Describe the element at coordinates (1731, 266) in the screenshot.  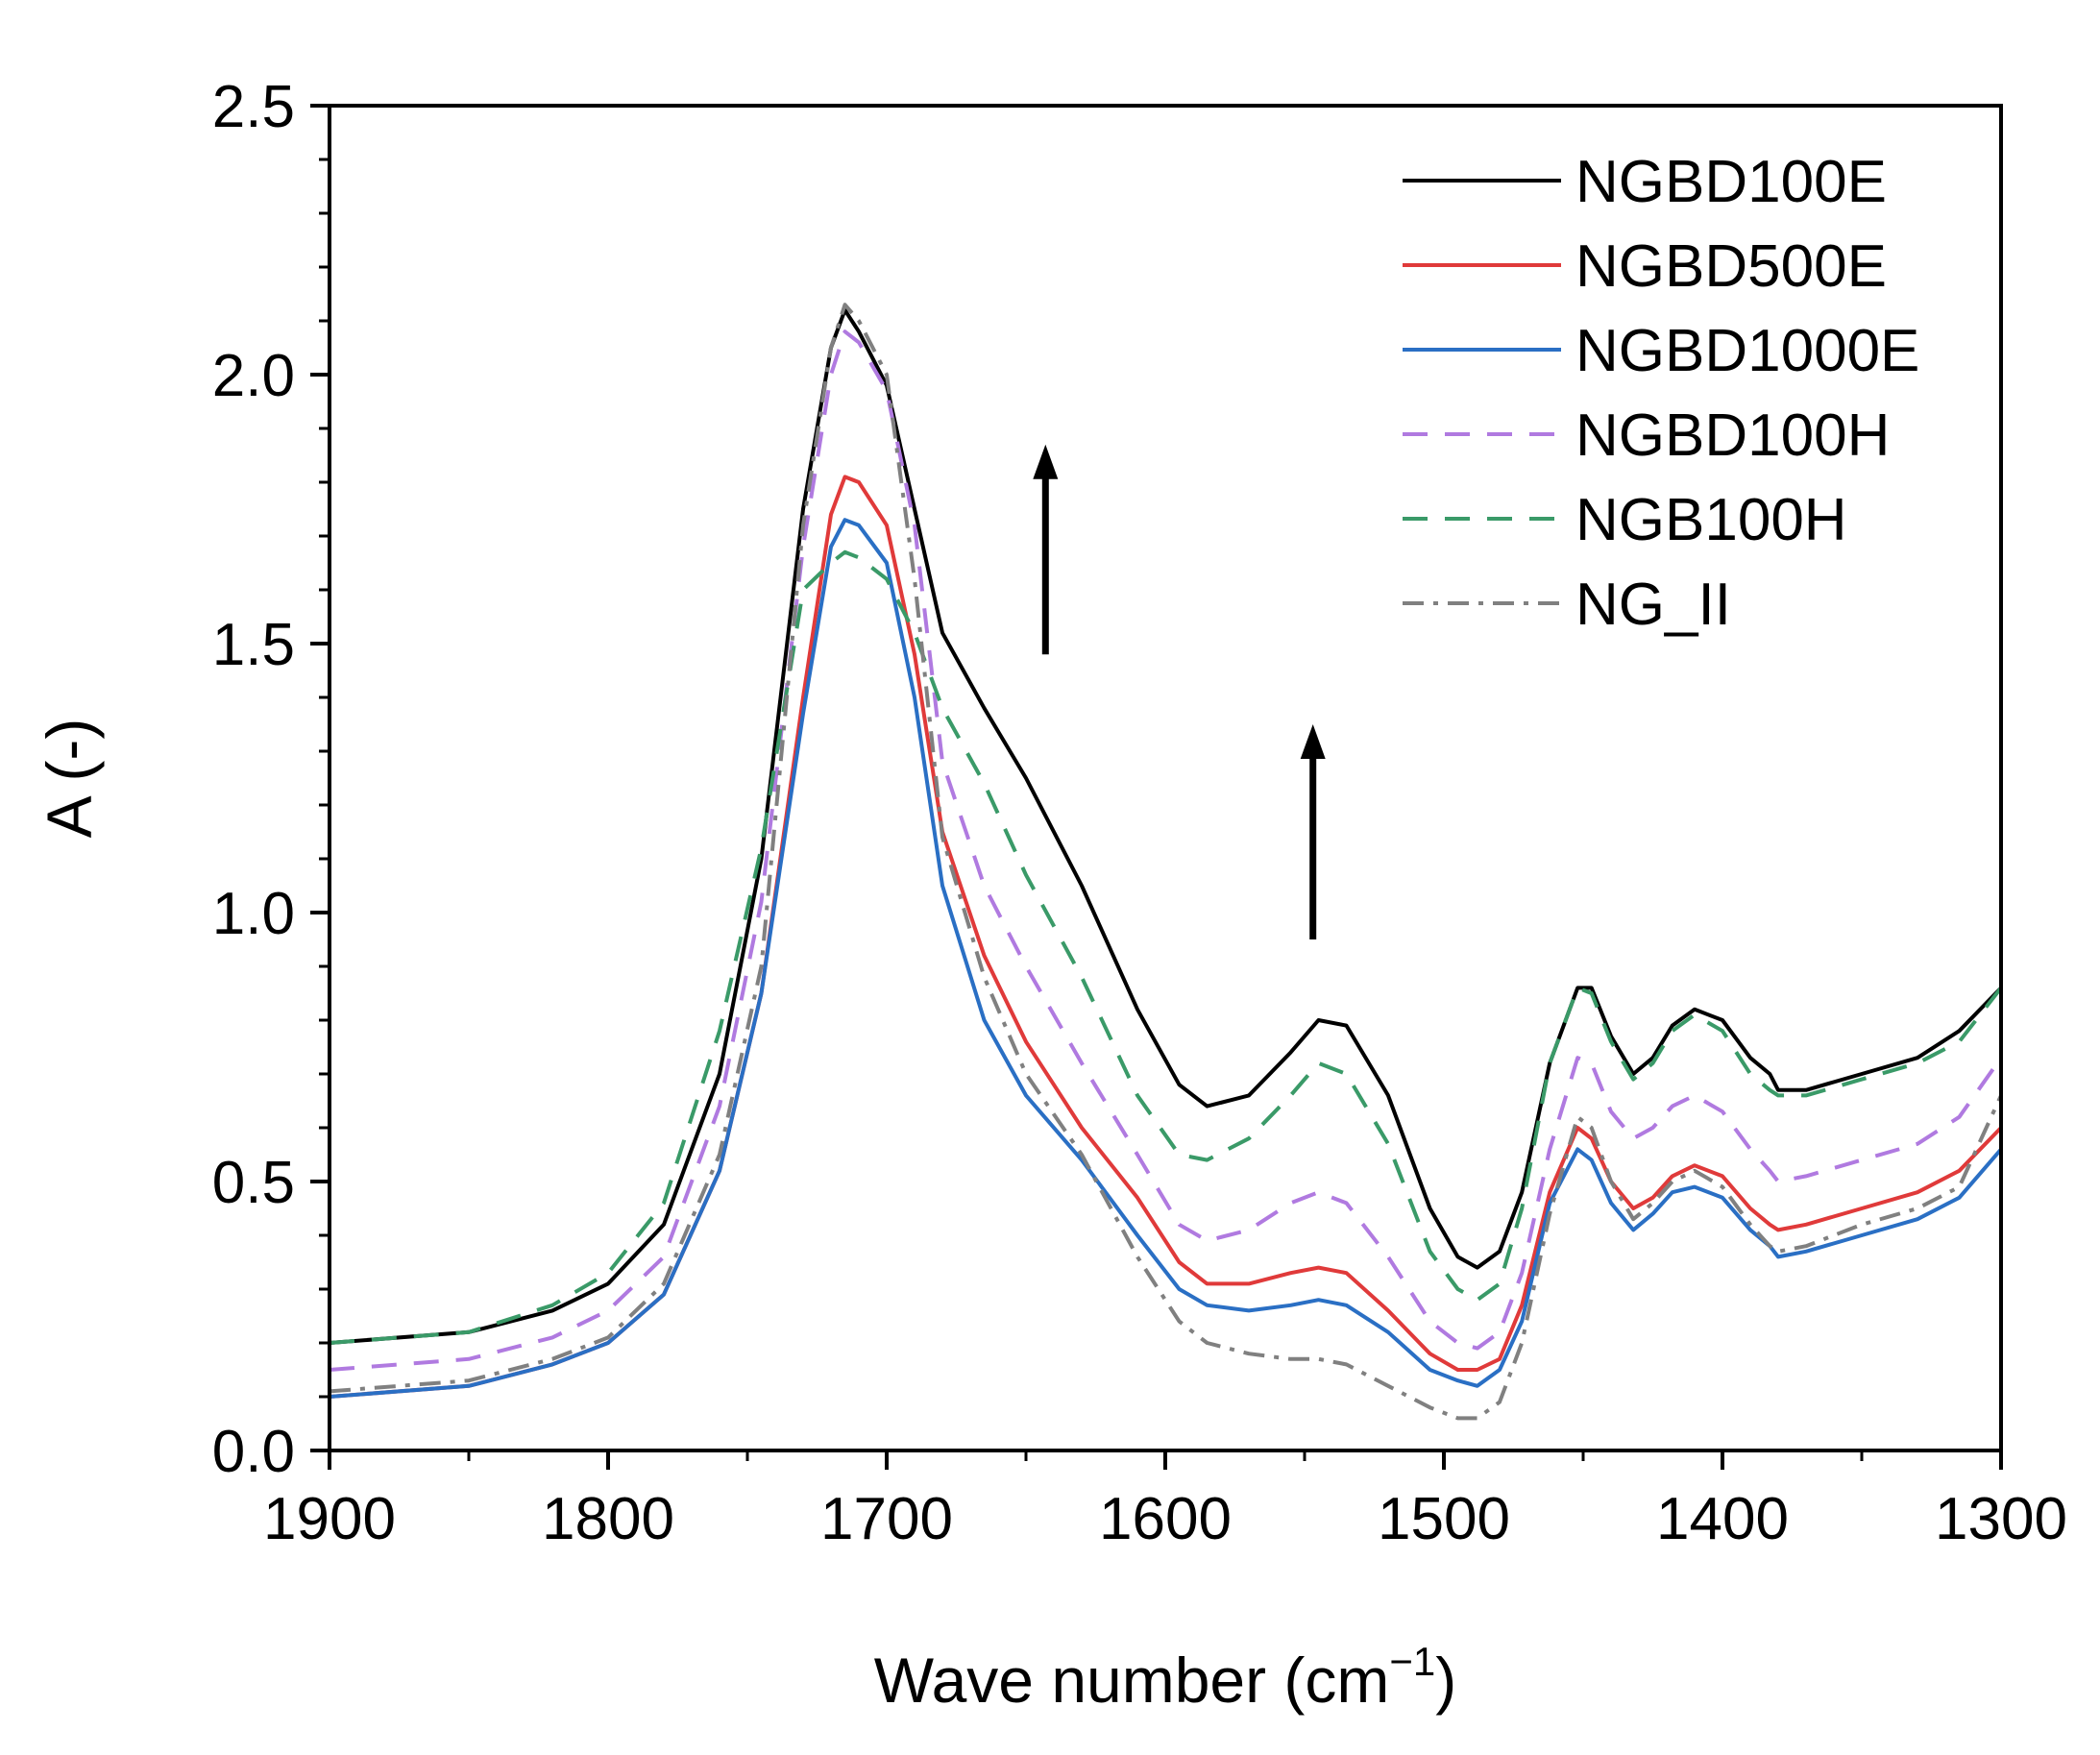
I see `legend-label: NGBD500E` at that location.